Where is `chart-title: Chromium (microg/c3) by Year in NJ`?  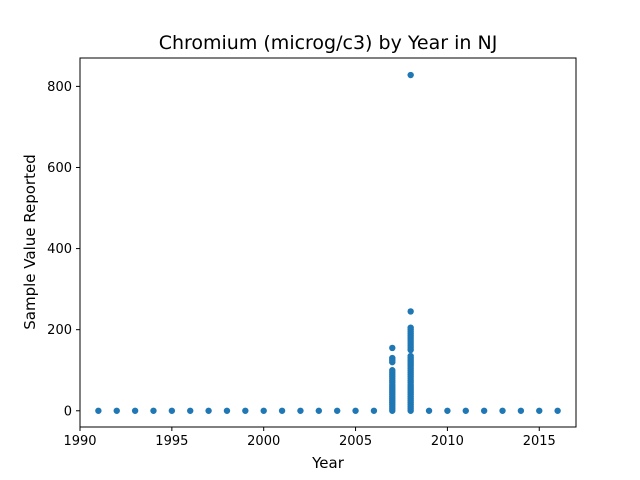
chart-title: Chromium (microg/c3) by Year in NJ is located at coordinates (328, 43).